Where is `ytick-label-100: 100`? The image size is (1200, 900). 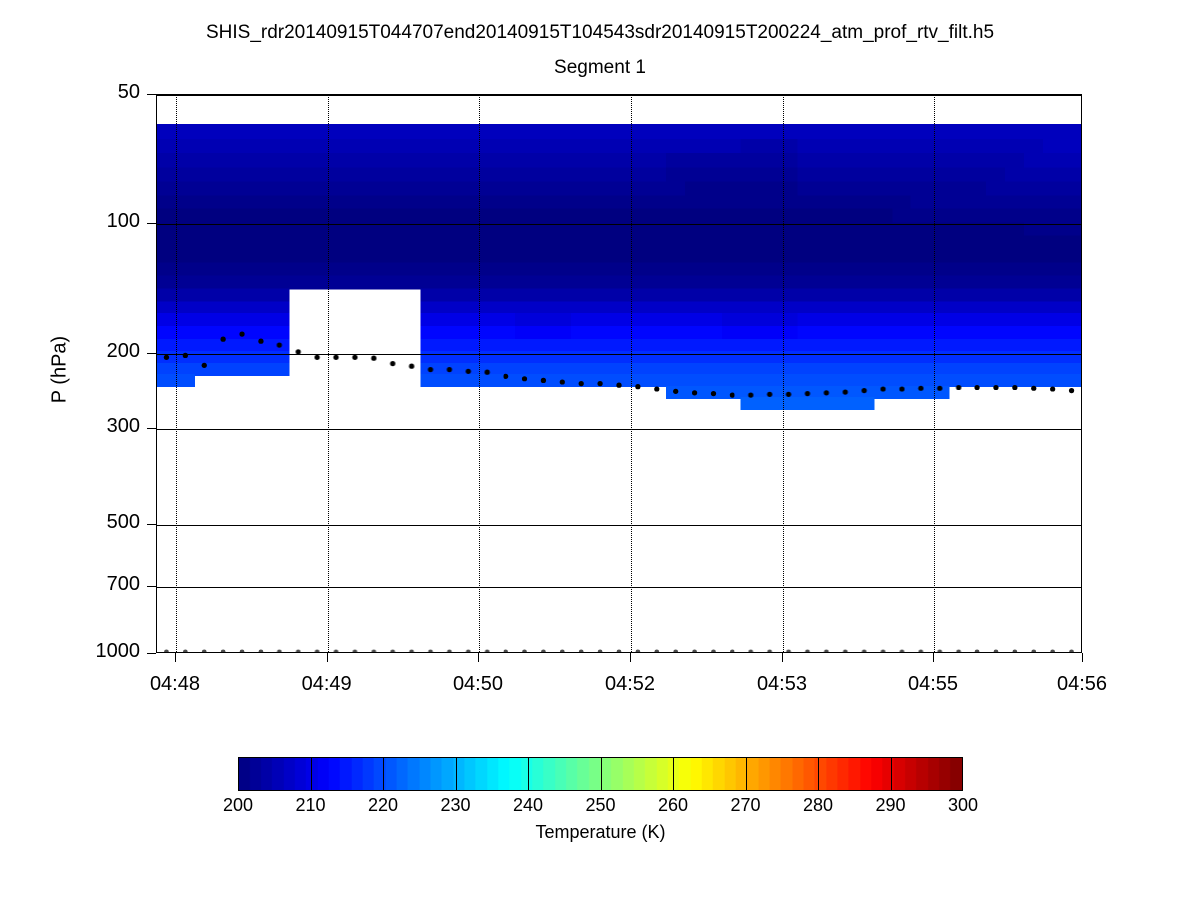 ytick-label-100: 100 is located at coordinates (123, 221).